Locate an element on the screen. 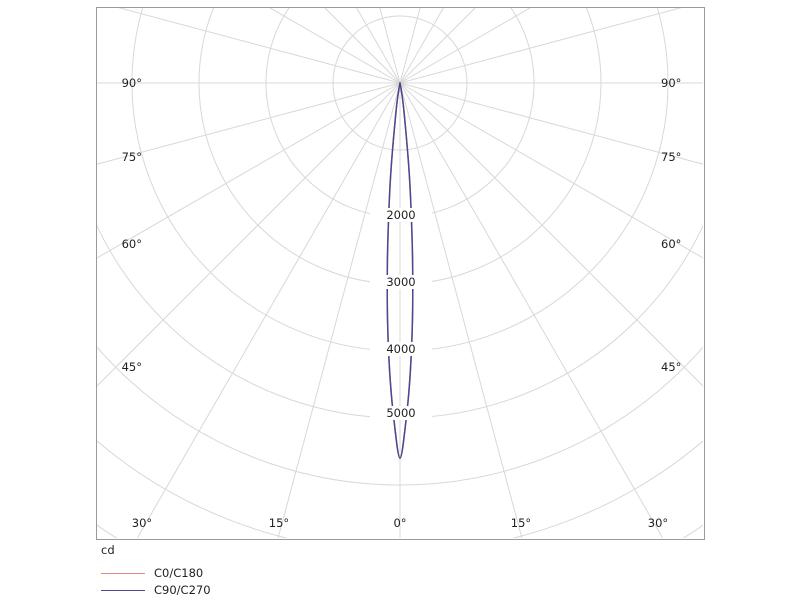  legend-swatch-c90-c270 is located at coordinates (123, 590).